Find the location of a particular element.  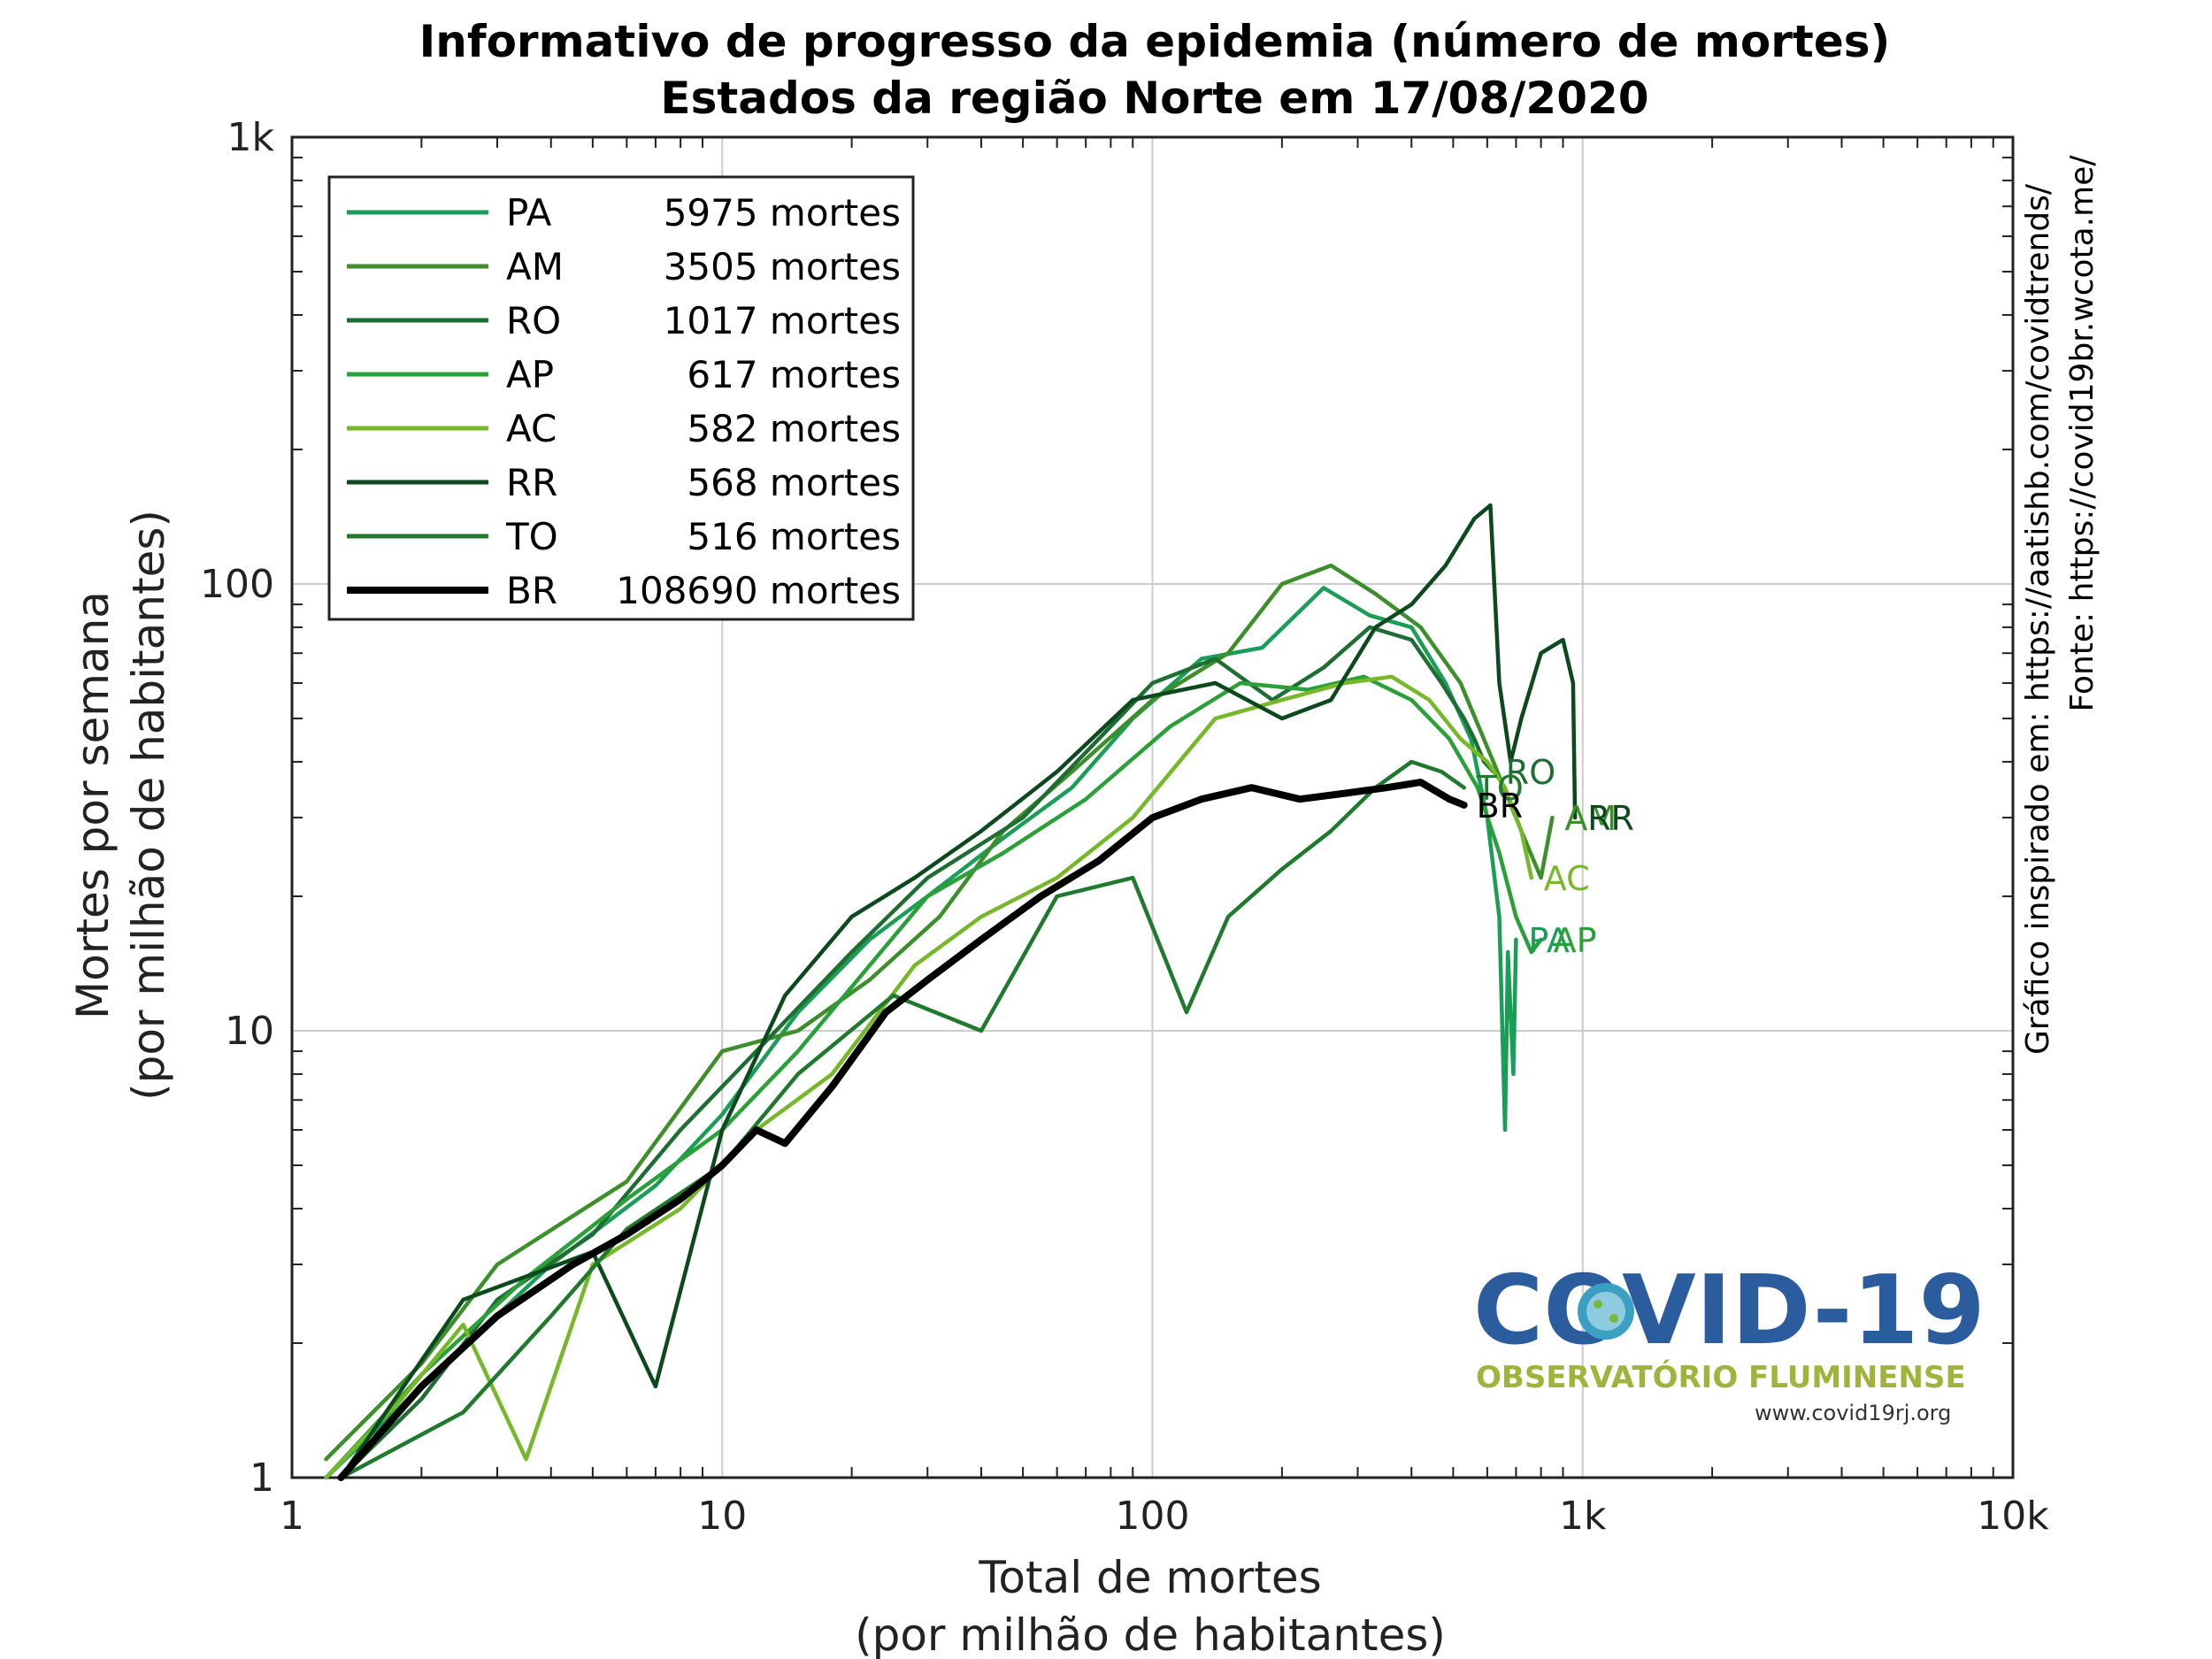

legend-value-am: 3505 mortes is located at coordinates (783, 267).